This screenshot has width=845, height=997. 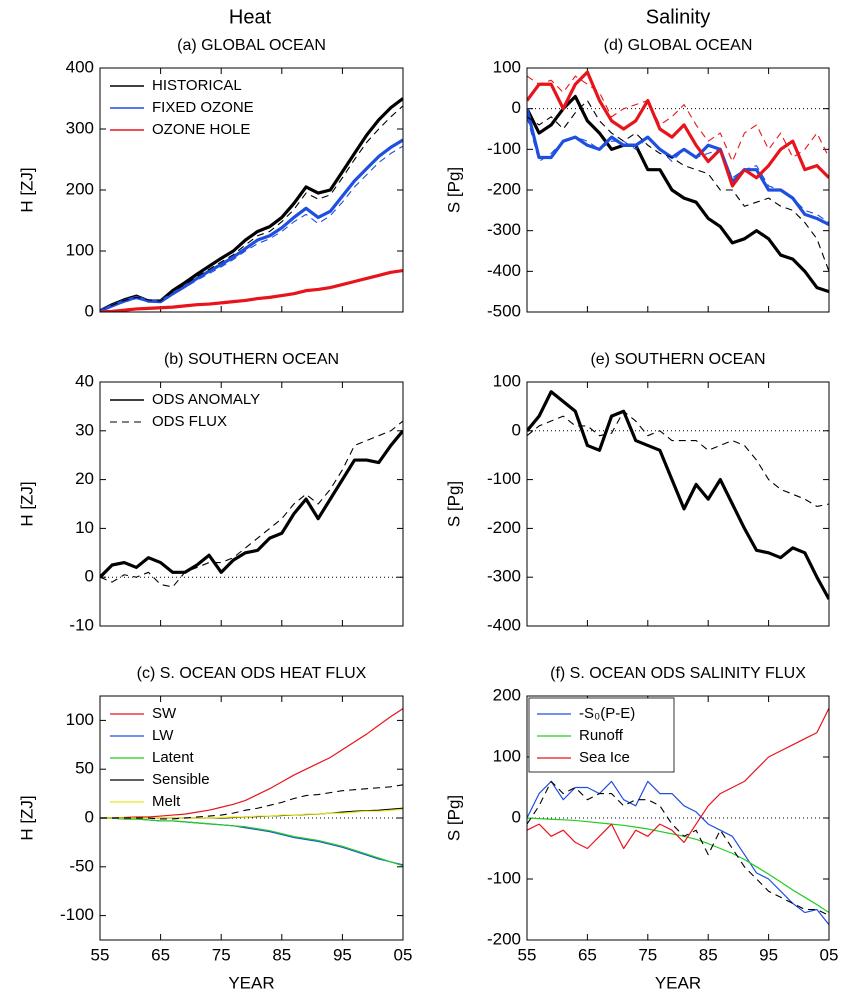 I want to click on y-tick-label: 40, so click(x=84, y=380).